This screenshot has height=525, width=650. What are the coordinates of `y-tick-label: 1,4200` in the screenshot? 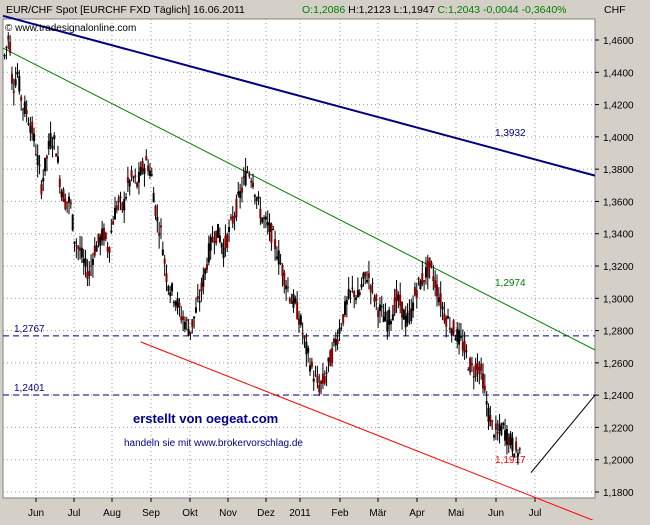 It's located at (618, 106).